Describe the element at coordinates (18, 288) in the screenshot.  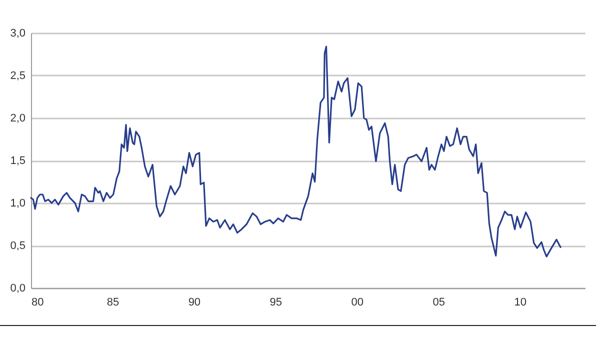
I see `y-tick-label: 0,0` at that location.